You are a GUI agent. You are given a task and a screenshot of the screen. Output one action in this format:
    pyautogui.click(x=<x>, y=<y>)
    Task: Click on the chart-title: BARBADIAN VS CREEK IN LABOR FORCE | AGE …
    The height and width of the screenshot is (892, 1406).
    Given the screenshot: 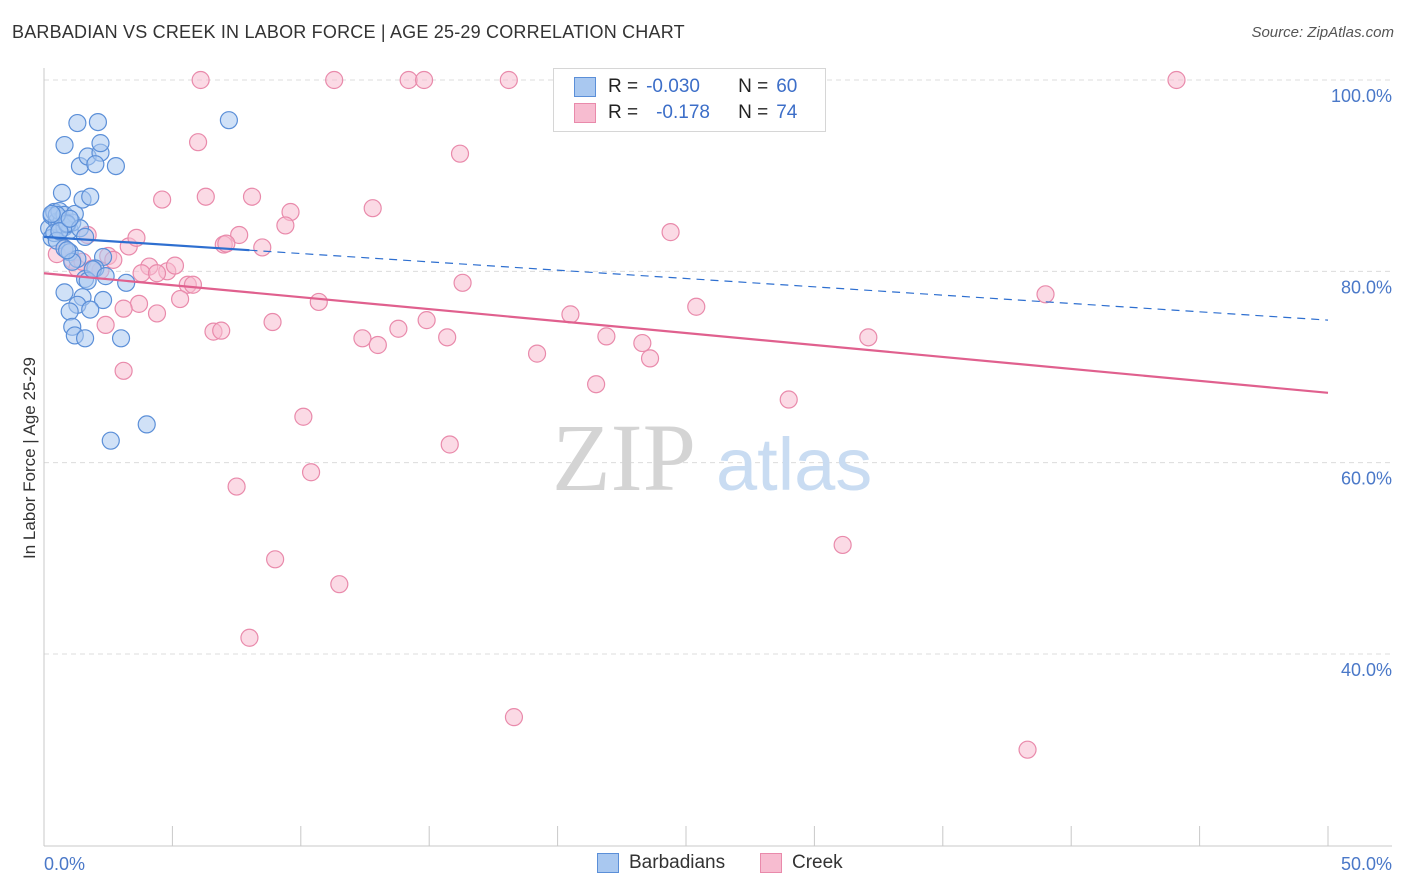 What is the action you would take?
    pyautogui.click(x=348, y=32)
    